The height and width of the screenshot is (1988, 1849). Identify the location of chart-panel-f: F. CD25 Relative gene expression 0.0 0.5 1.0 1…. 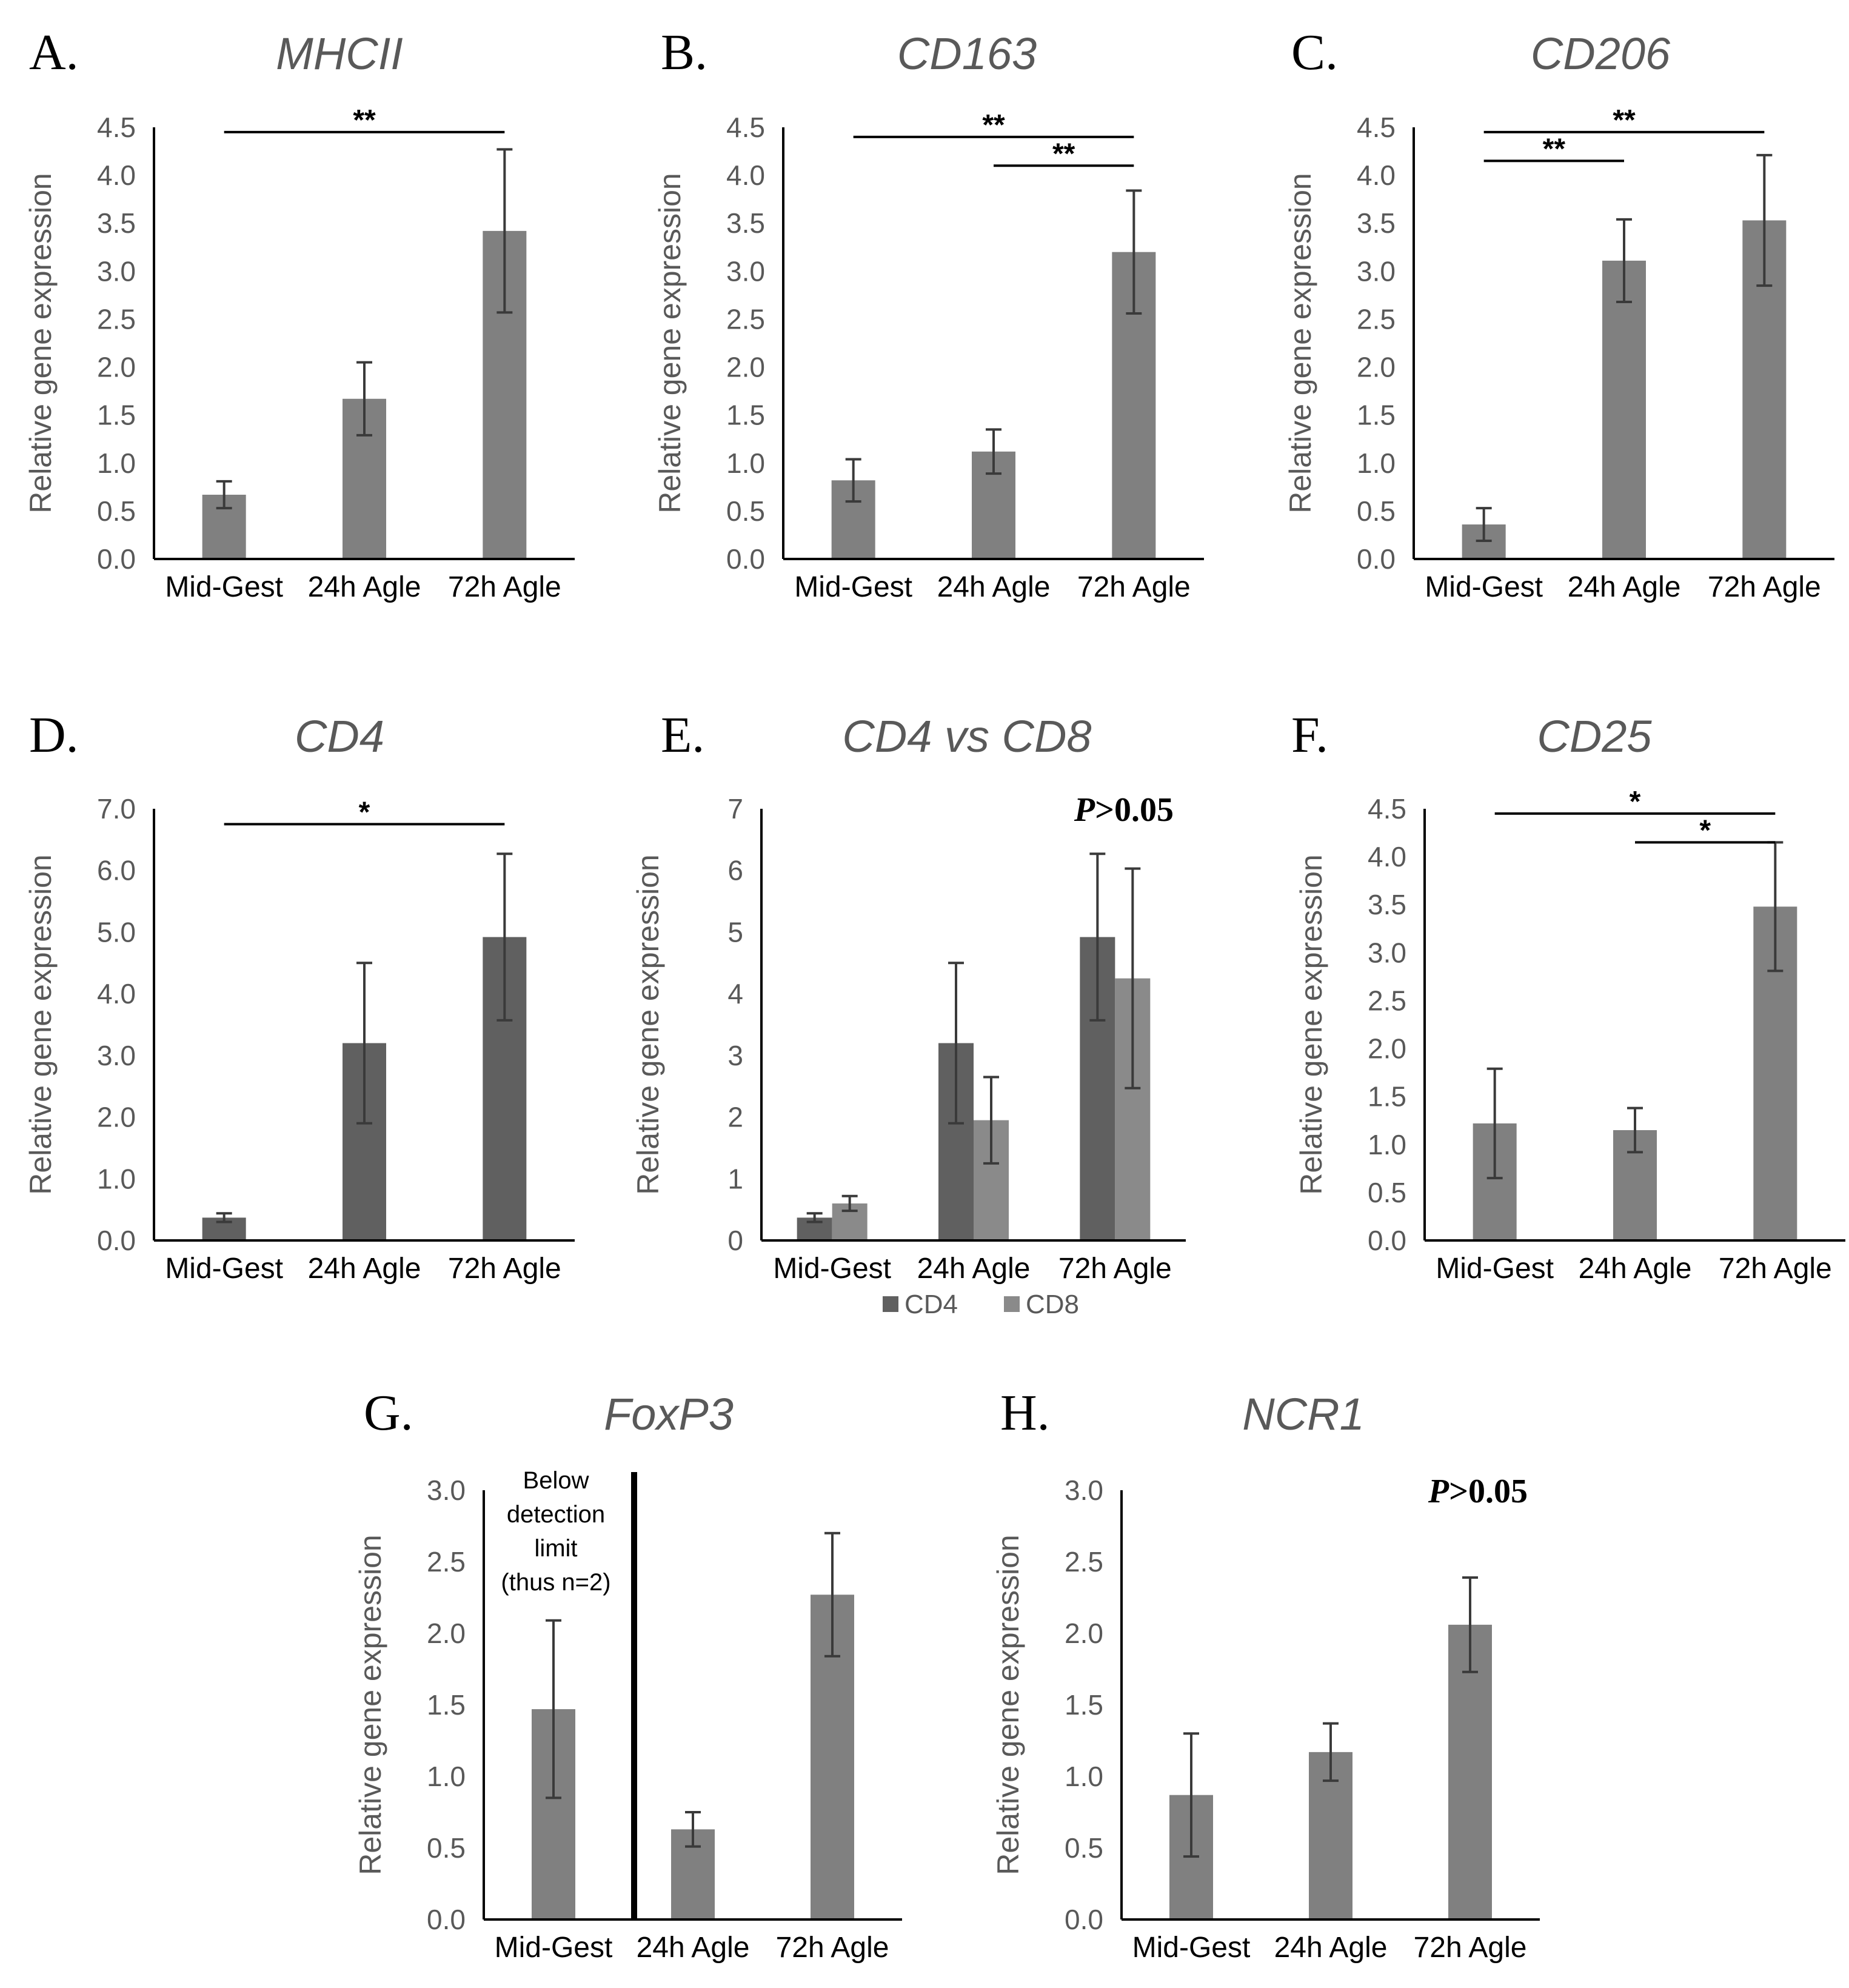
(1568, 996).